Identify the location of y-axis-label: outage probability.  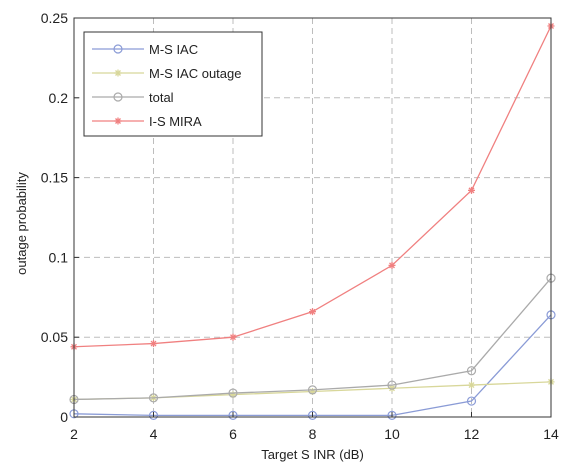
(21, 223).